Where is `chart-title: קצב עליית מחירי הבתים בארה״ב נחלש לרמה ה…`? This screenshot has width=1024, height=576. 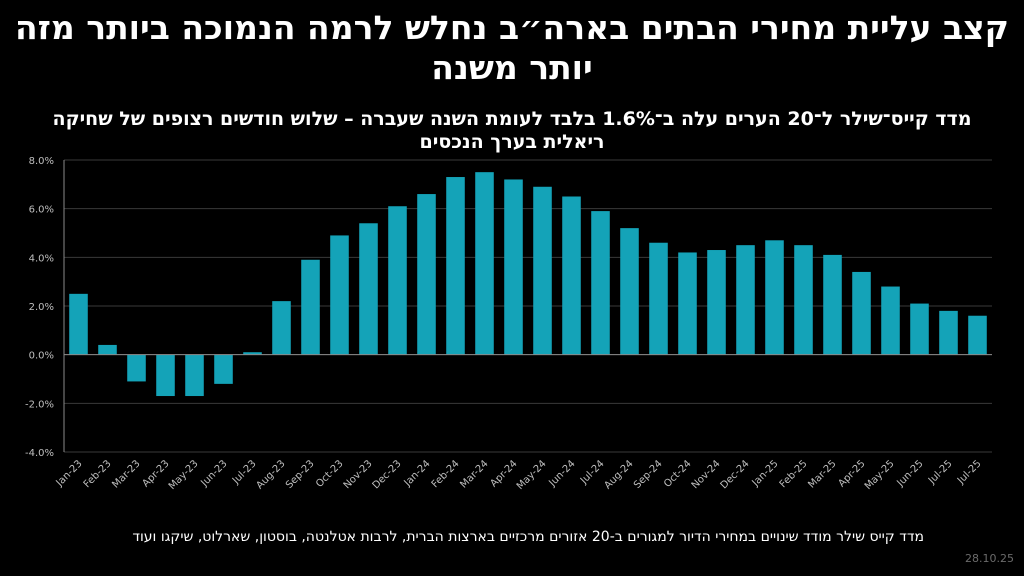 chart-title: קצב עליית מחירי הבתים בארה״ב נחלש לרמה ה… is located at coordinates (512, 47).